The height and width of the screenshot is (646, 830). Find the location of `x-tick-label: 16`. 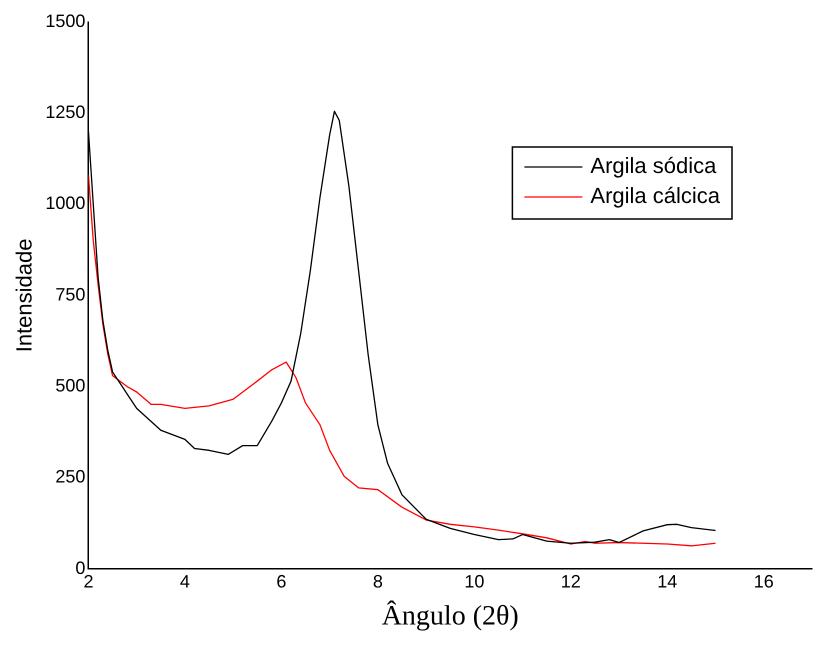

x-tick-label: 16 is located at coordinates (764, 582).